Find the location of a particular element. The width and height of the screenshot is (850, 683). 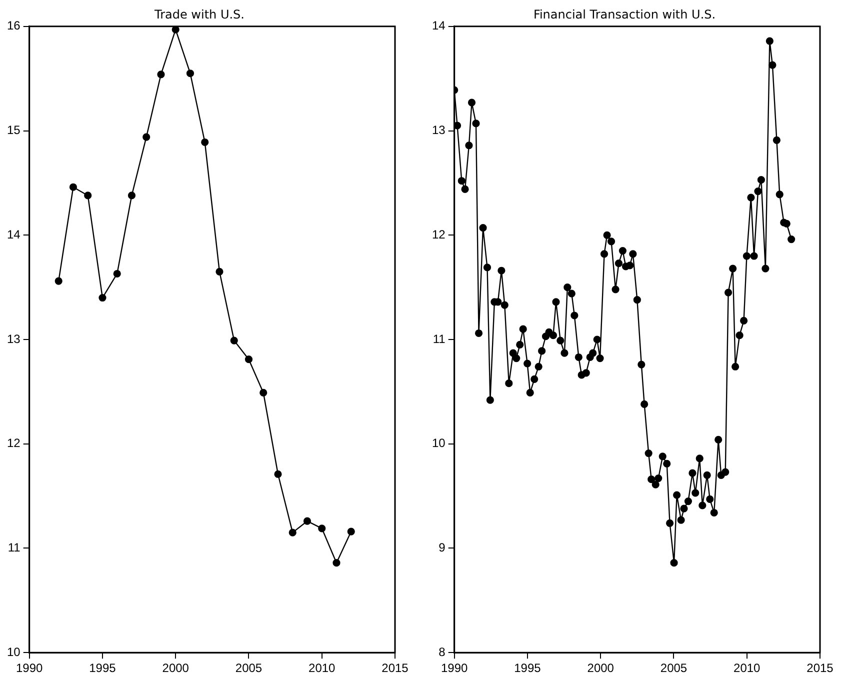

chart-title: Trade with U.S. is located at coordinates (199, 14).